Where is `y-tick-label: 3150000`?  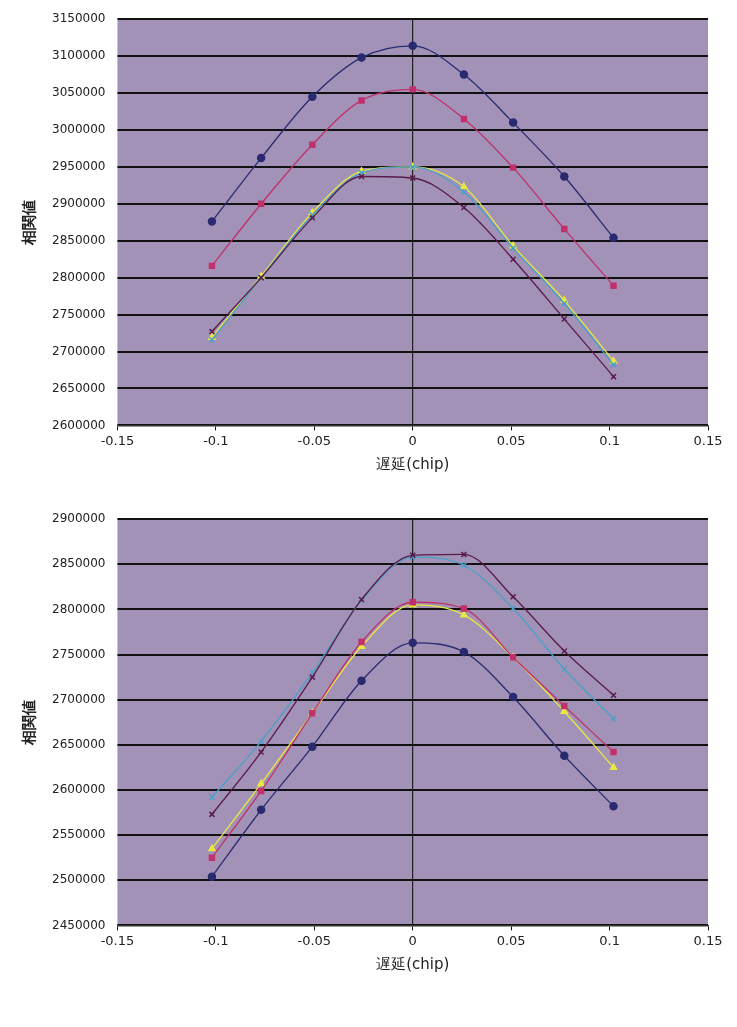 y-tick-label: 3150000 is located at coordinates (78, 18).